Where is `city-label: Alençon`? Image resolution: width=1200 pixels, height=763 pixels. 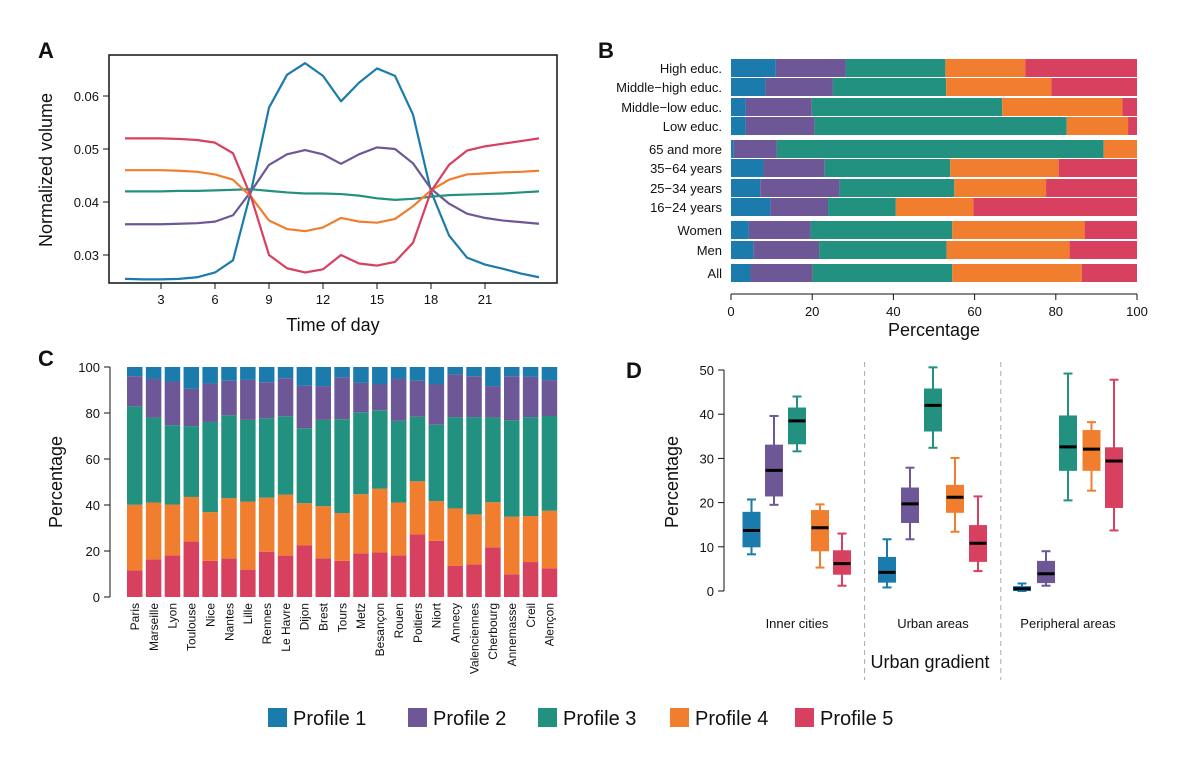 city-label: Alençon is located at coordinates (550, 624).